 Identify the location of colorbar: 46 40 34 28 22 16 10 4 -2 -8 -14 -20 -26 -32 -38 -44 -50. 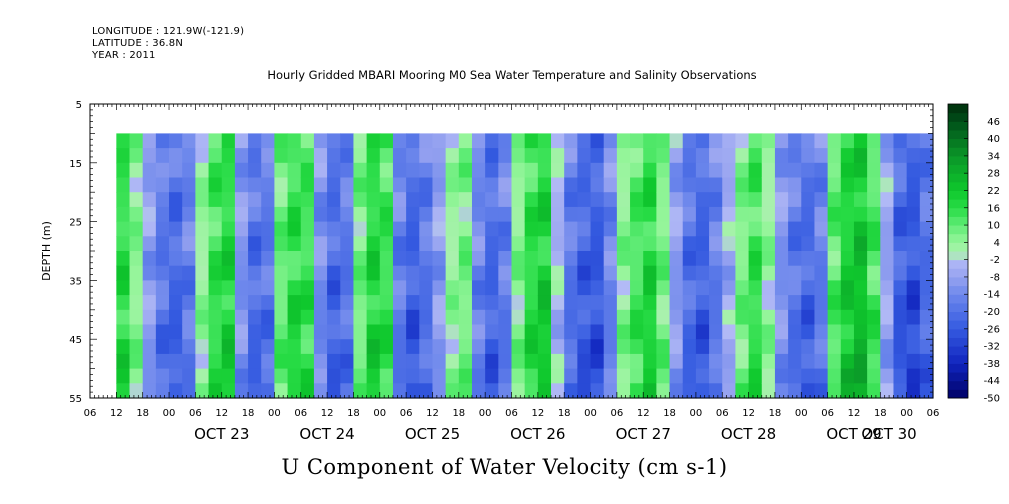
(973, 254).